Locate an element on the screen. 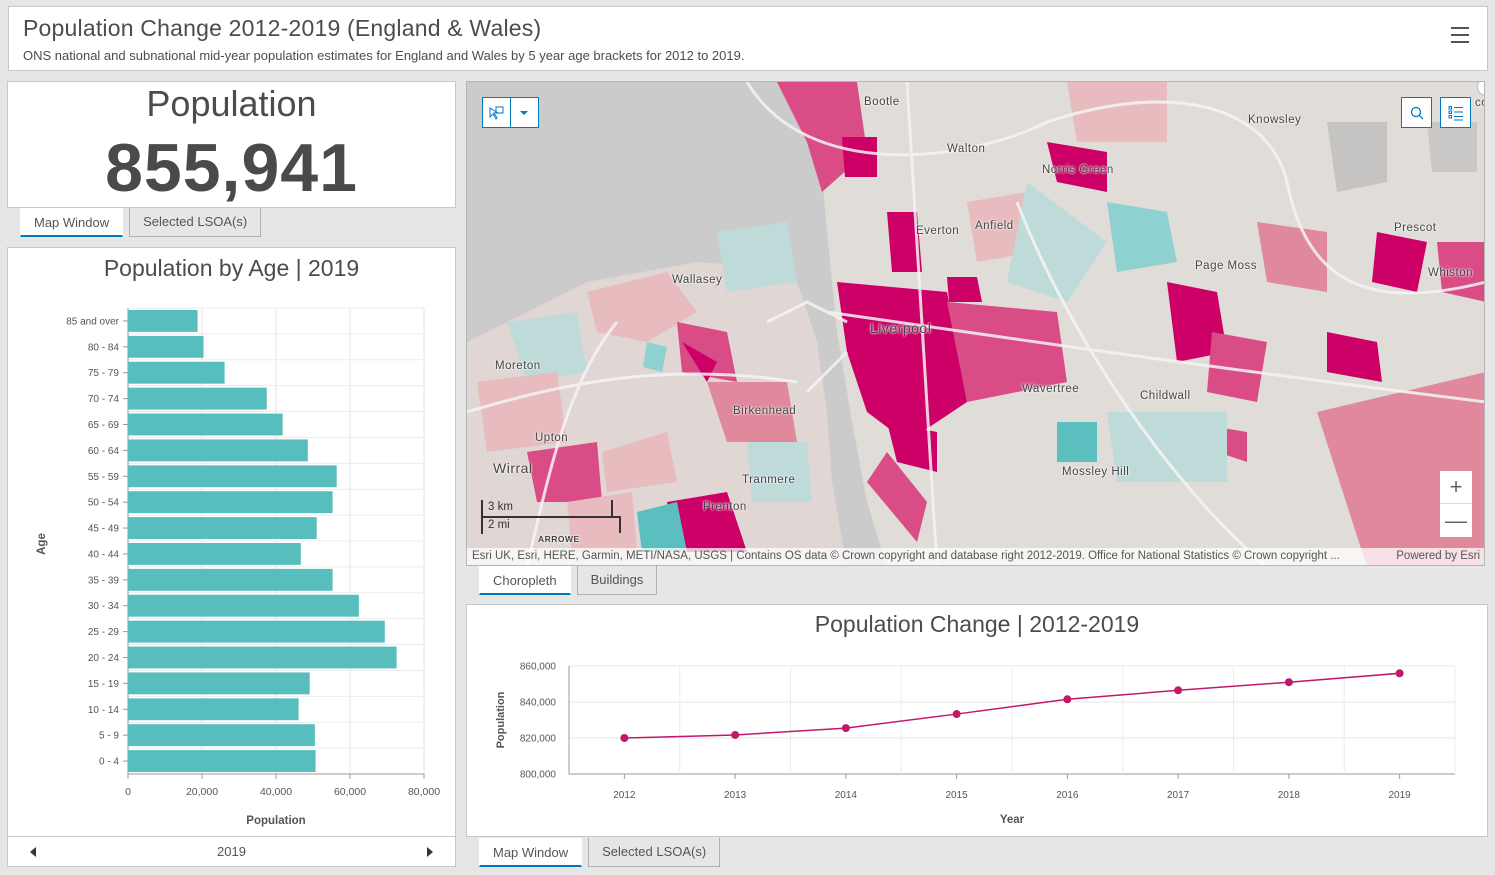 The width and height of the screenshot is (1495, 875). indicator-tabs: Map Window Selected LSOA(s) is located at coordinates (141, 222).